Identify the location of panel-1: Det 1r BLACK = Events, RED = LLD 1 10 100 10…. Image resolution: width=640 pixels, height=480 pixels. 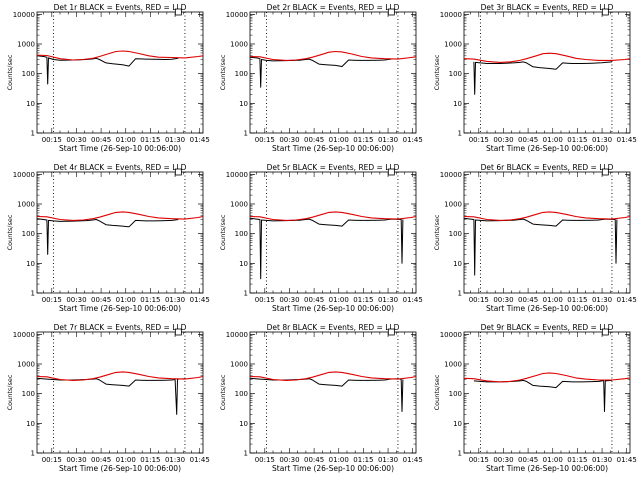
(108, 78).